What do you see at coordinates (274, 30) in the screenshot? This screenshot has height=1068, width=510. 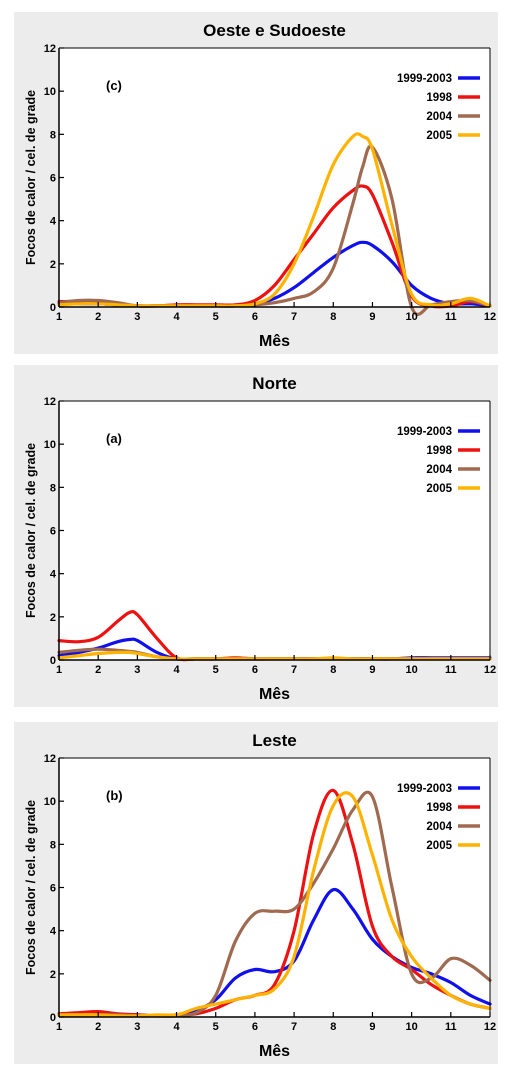 I see `chart-title: Oeste e Sudoeste` at bounding box center [274, 30].